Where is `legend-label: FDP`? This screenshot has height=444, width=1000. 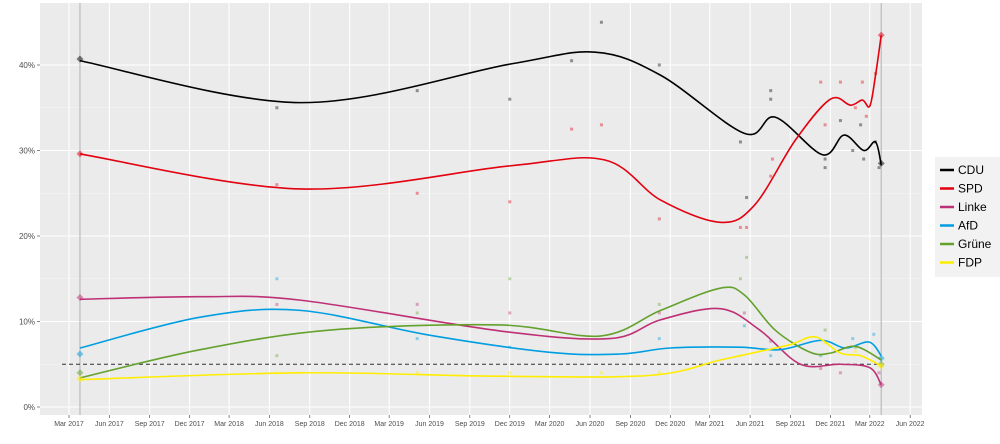
legend-label: FDP is located at coordinates (970, 263).